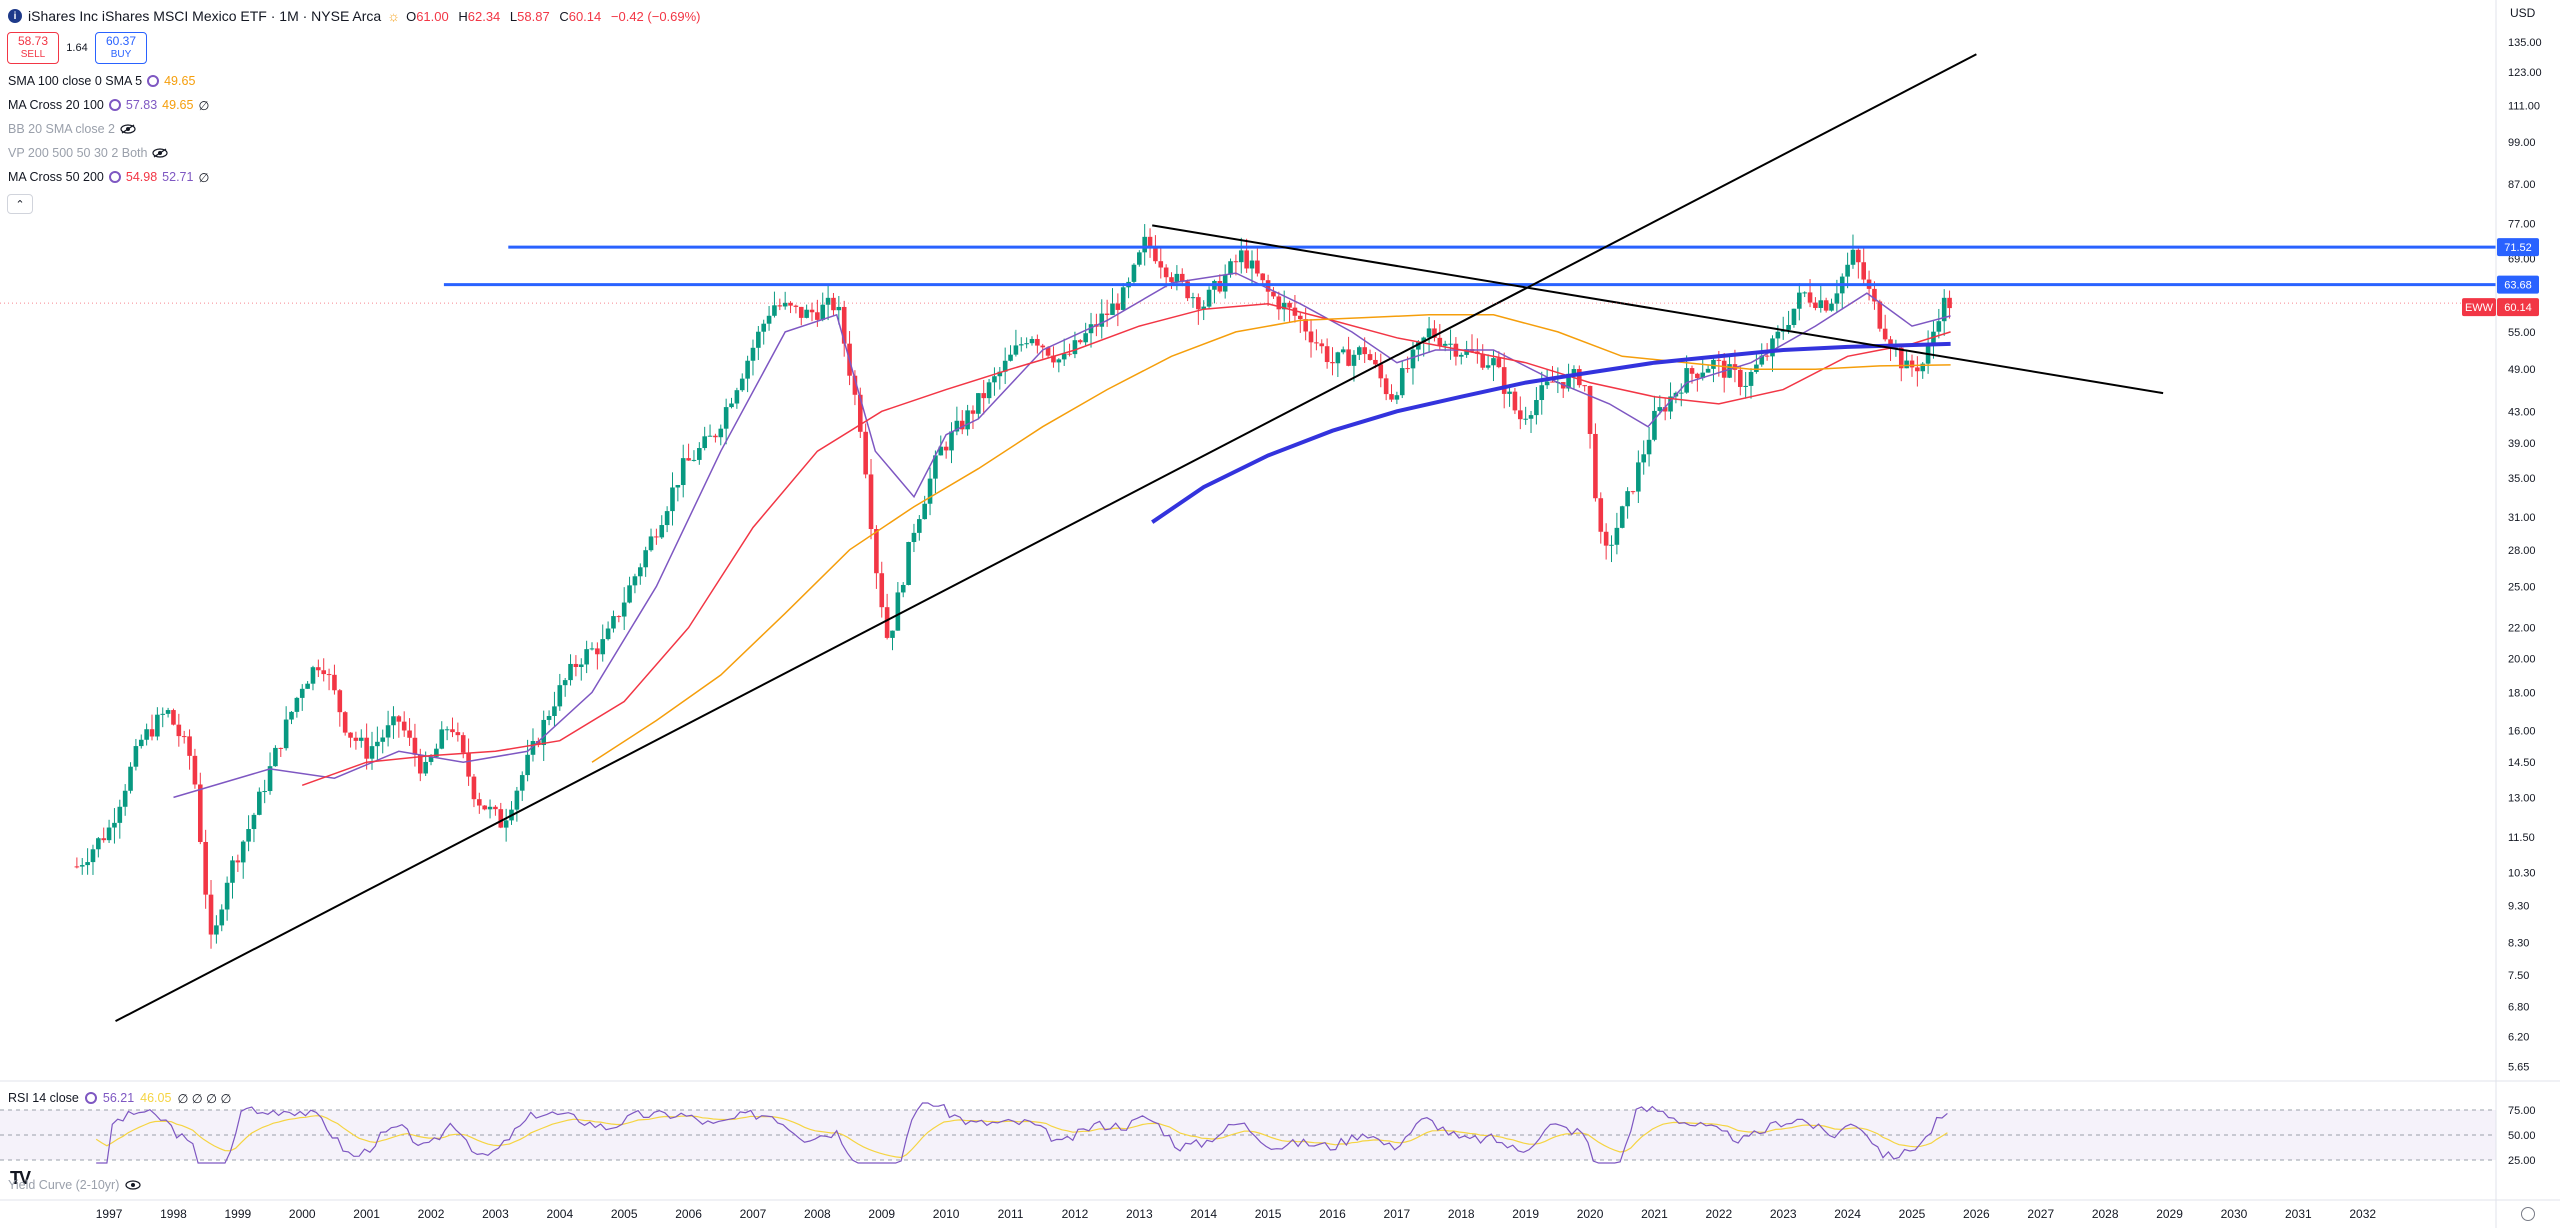 Image resolution: width=2560 pixels, height=1228 pixels. What do you see at coordinates (2522, 659) in the screenshot?
I see `price-tick-label: 20.00` at bounding box center [2522, 659].